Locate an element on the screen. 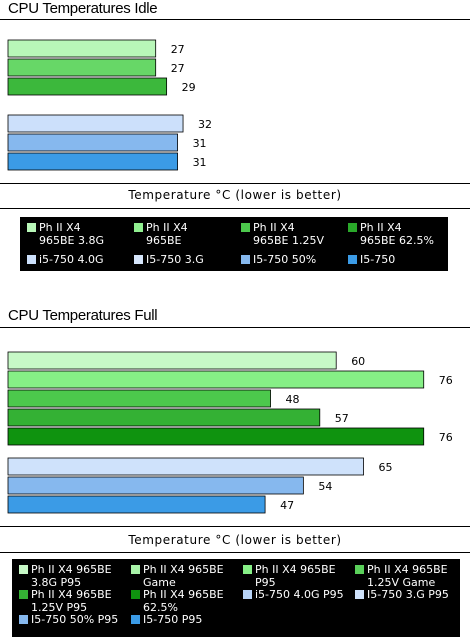 The width and height of the screenshot is (470, 640). axis-label-rule-idle is located at coordinates (235, 208).